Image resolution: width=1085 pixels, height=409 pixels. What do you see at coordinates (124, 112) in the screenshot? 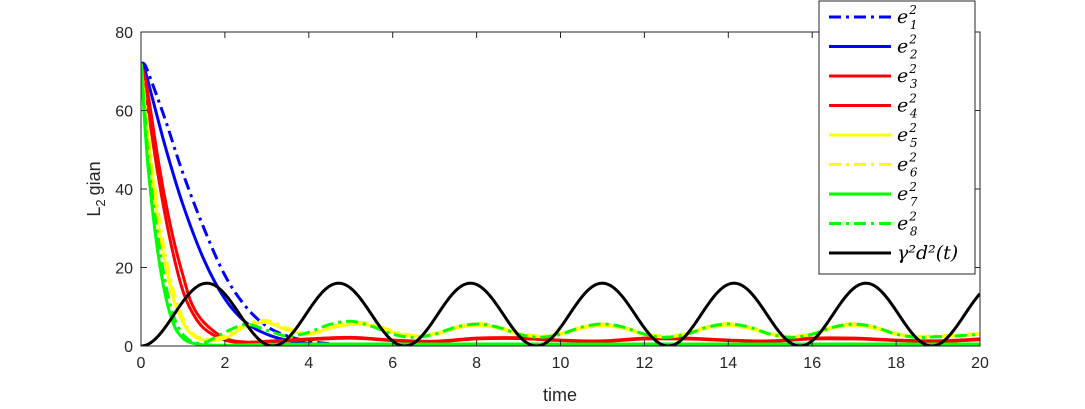
I see `y-tick-label: 60` at bounding box center [124, 112].